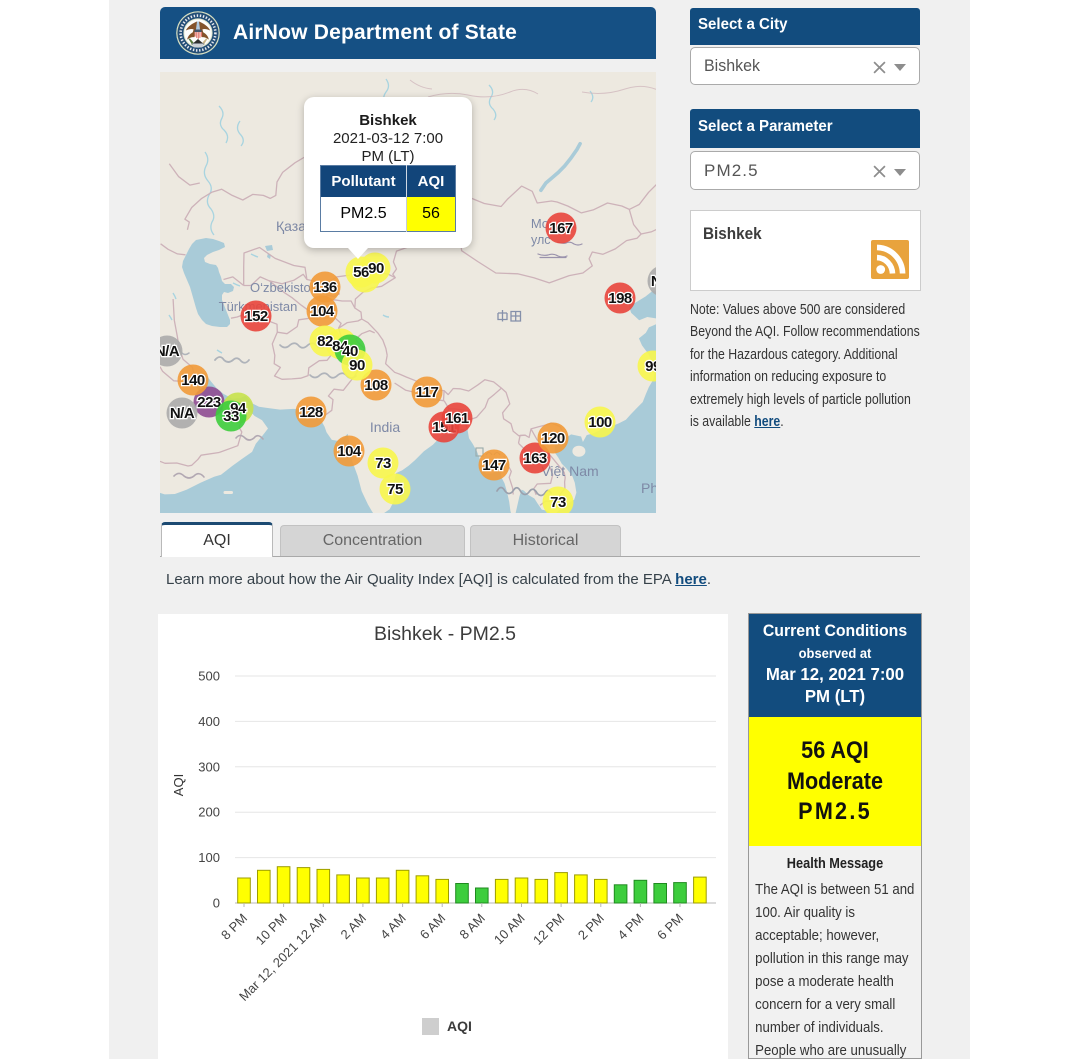 Image resolution: width=1080 pixels, height=1062 pixels. Describe the element at coordinates (553, 438) in the screenshot. I see `svg-text: 120` at that location.